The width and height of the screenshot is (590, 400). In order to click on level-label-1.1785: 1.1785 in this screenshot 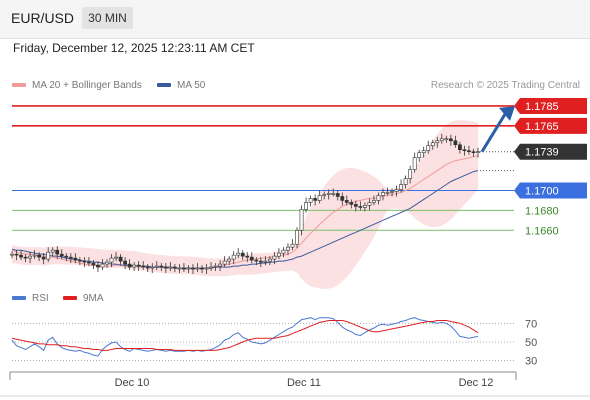, I will do `click(542, 107)`.